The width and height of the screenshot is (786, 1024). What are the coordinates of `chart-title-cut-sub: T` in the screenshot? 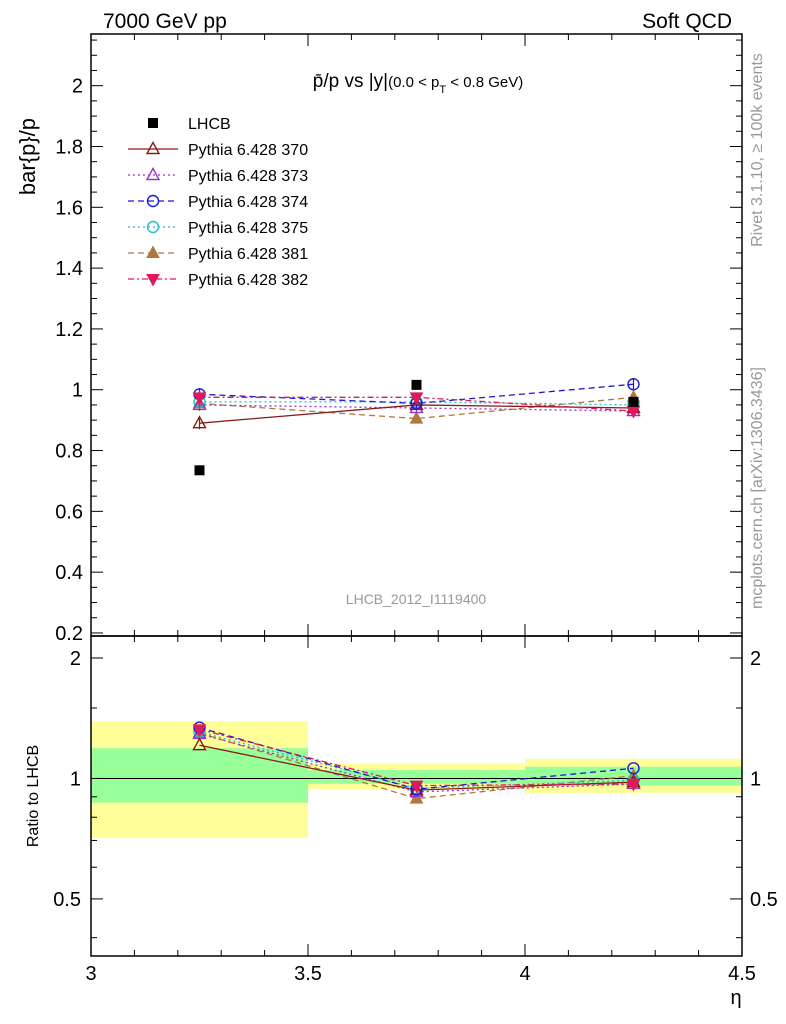 It's located at (442, 90).